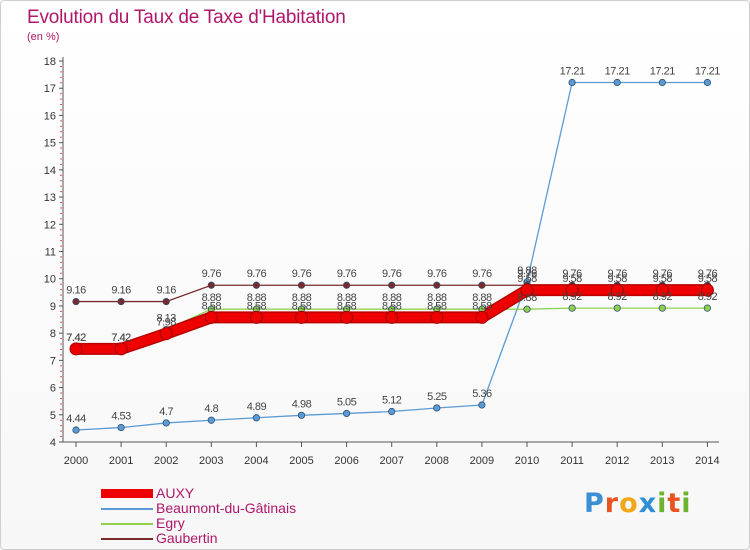 This screenshot has width=750, height=550. Describe the element at coordinates (121, 338) in the screenshot. I see `data-label: 7.42` at that location.